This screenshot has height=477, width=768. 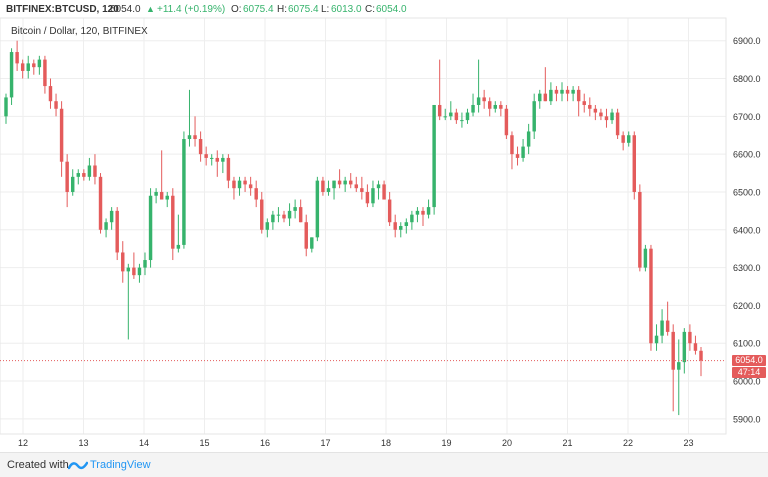 I want to click on last-price: 6054.0, so click(x=125, y=9).